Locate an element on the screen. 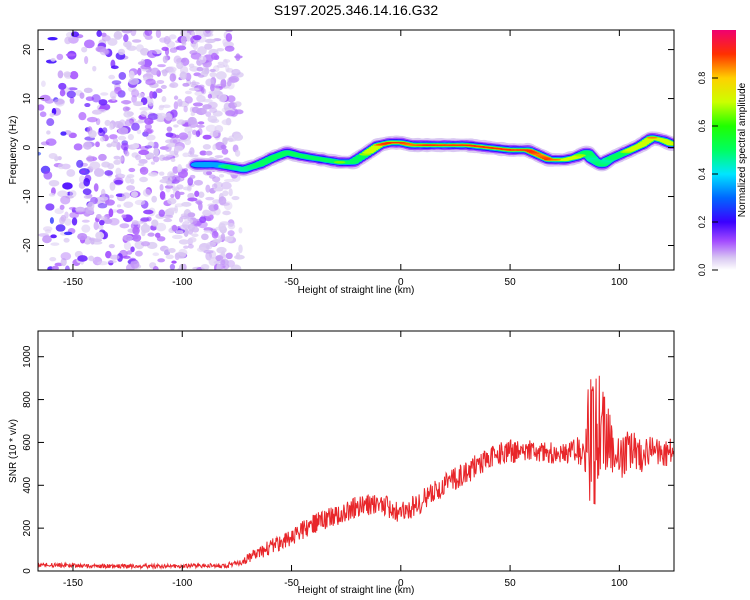 This screenshot has height=600, width=750. heatmap-x-tick-label: -50 is located at coordinates (291, 282).